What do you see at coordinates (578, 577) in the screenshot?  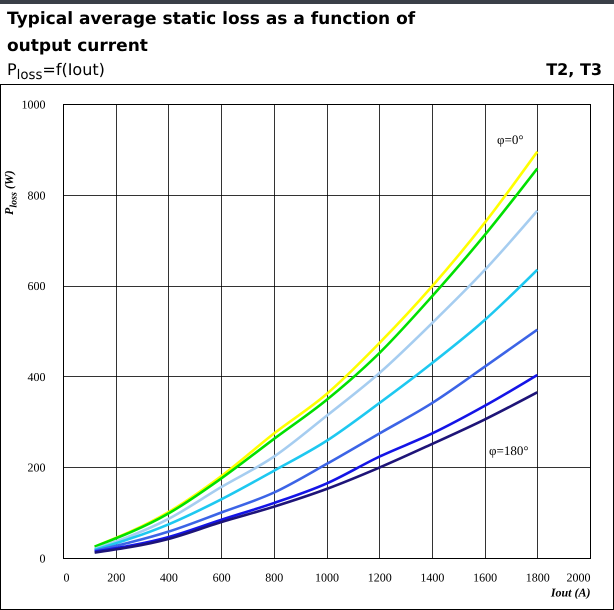 I see `x-tick-label: 2000` at bounding box center [578, 577].